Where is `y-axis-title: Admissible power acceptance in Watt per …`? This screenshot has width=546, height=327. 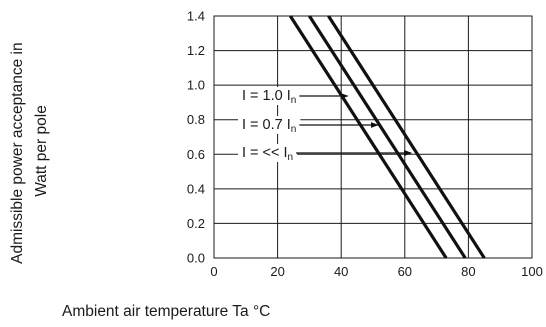
y-axis-title: Admissible power acceptance in Watt per … is located at coordinates (29, 151).